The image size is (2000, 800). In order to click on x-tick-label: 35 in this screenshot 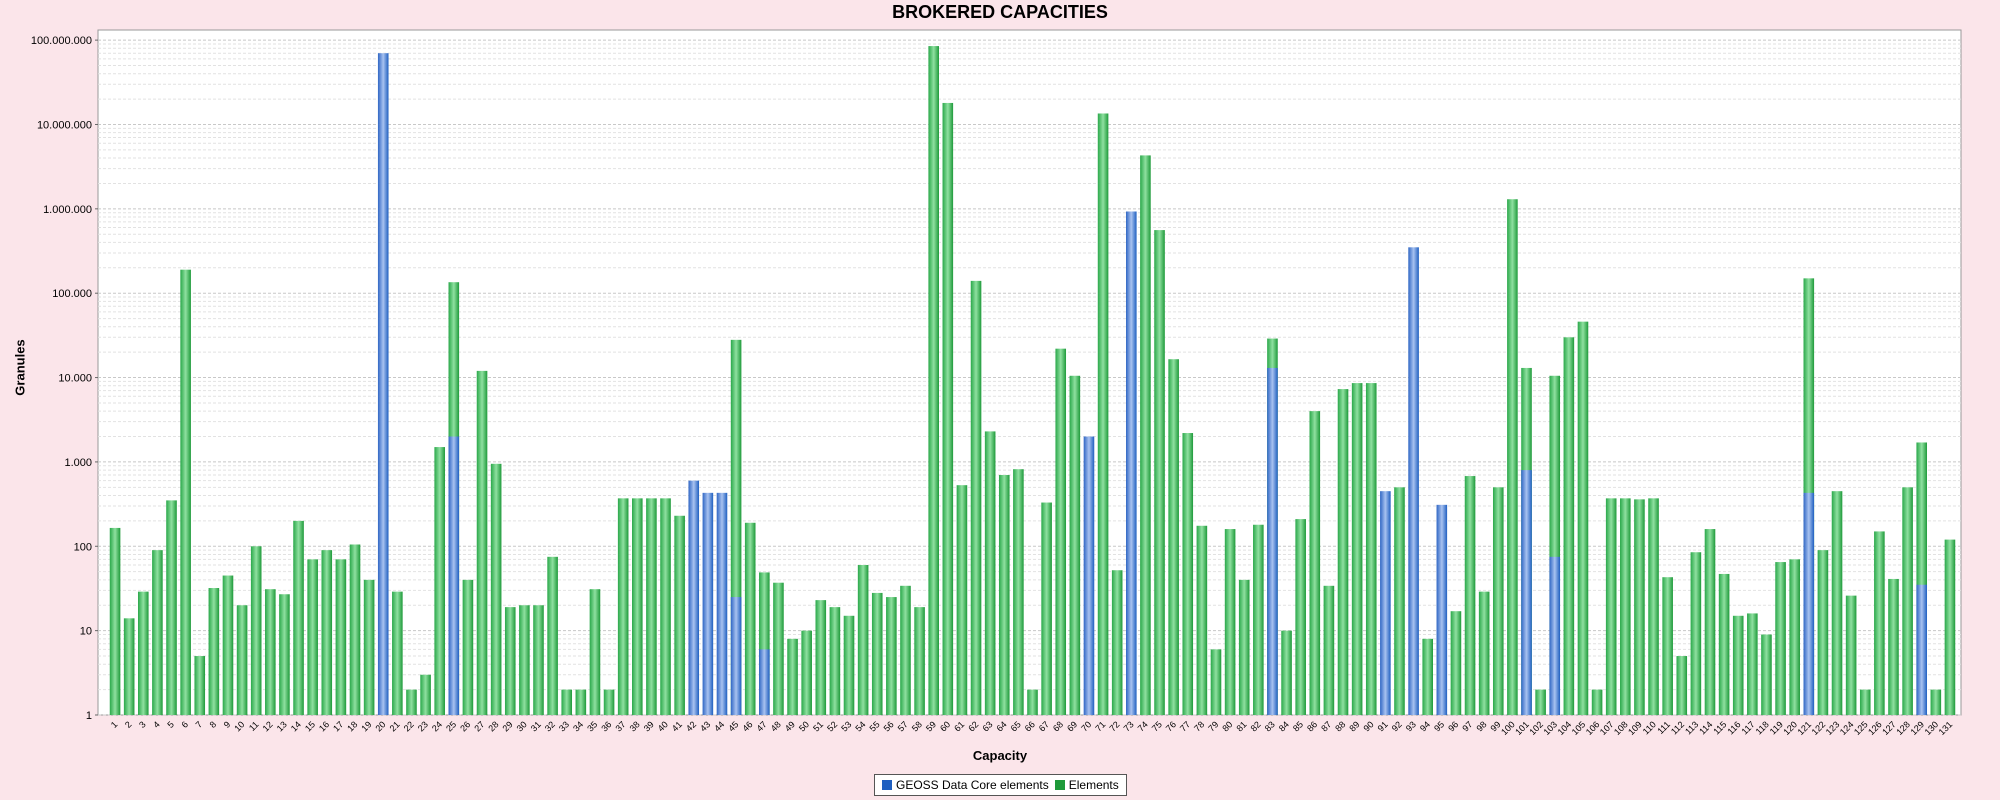, I will do `click(592, 726)`.